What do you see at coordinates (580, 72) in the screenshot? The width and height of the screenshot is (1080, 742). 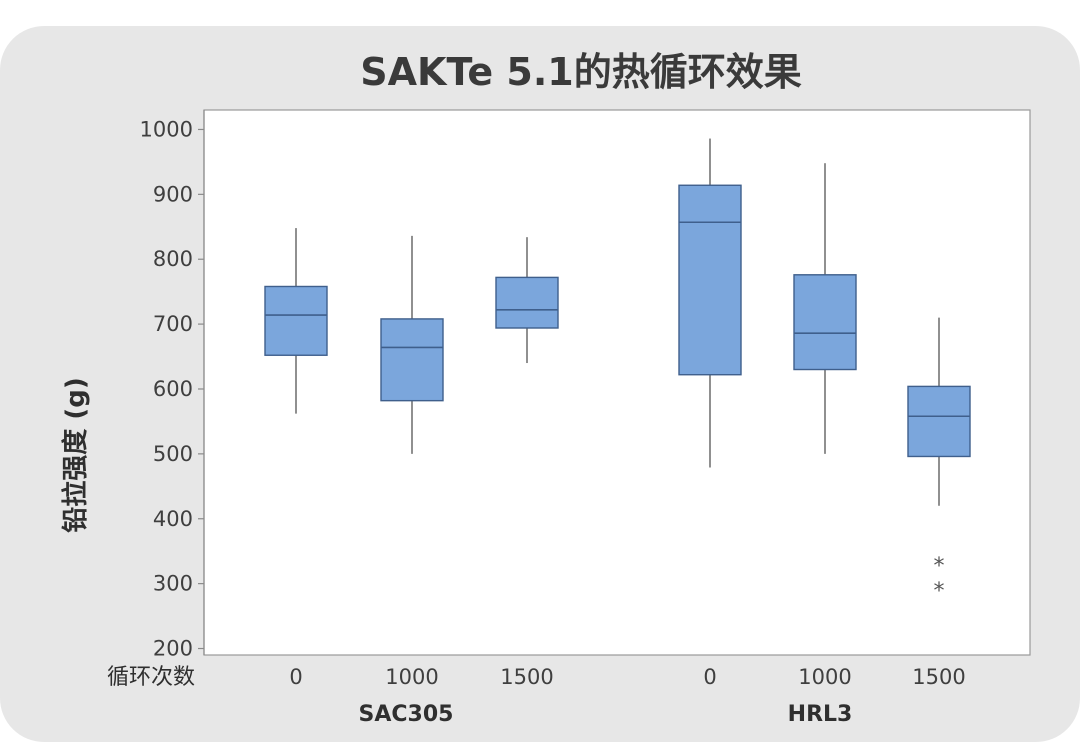 I see `chart-title: SAKTe 5.1的热循环效果` at bounding box center [580, 72].